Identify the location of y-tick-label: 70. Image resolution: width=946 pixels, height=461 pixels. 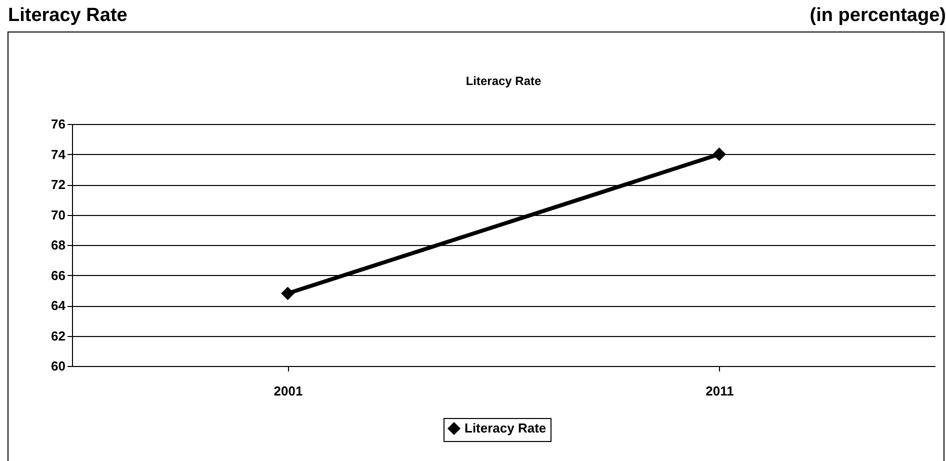
(58, 214).